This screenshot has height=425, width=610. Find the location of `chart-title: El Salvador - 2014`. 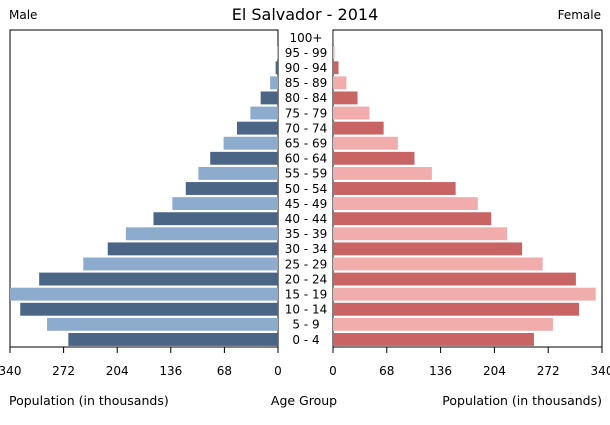

chart-title: El Salvador - 2014 is located at coordinates (305, 14).